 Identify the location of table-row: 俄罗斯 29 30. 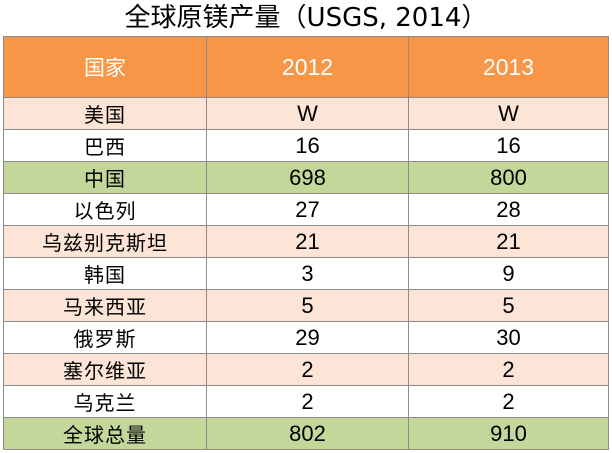
(306, 337).